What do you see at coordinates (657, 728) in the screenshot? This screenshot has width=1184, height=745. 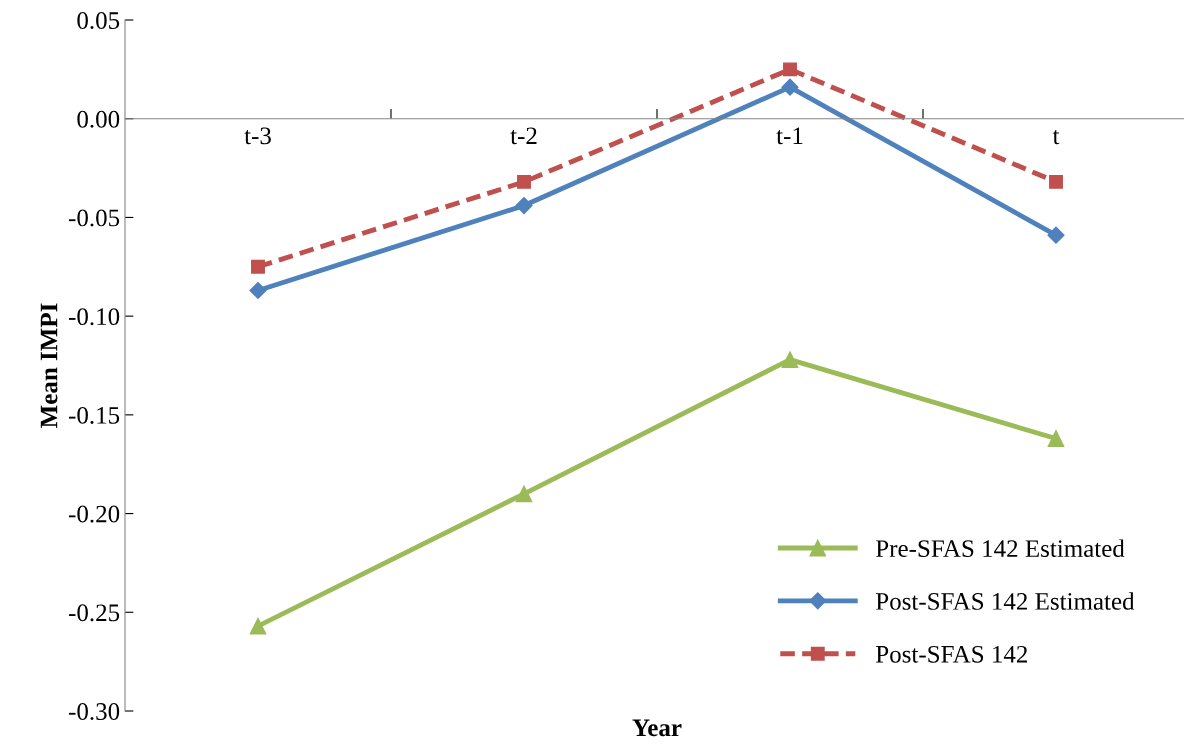 I see `x-axis-title: Year` at bounding box center [657, 728].